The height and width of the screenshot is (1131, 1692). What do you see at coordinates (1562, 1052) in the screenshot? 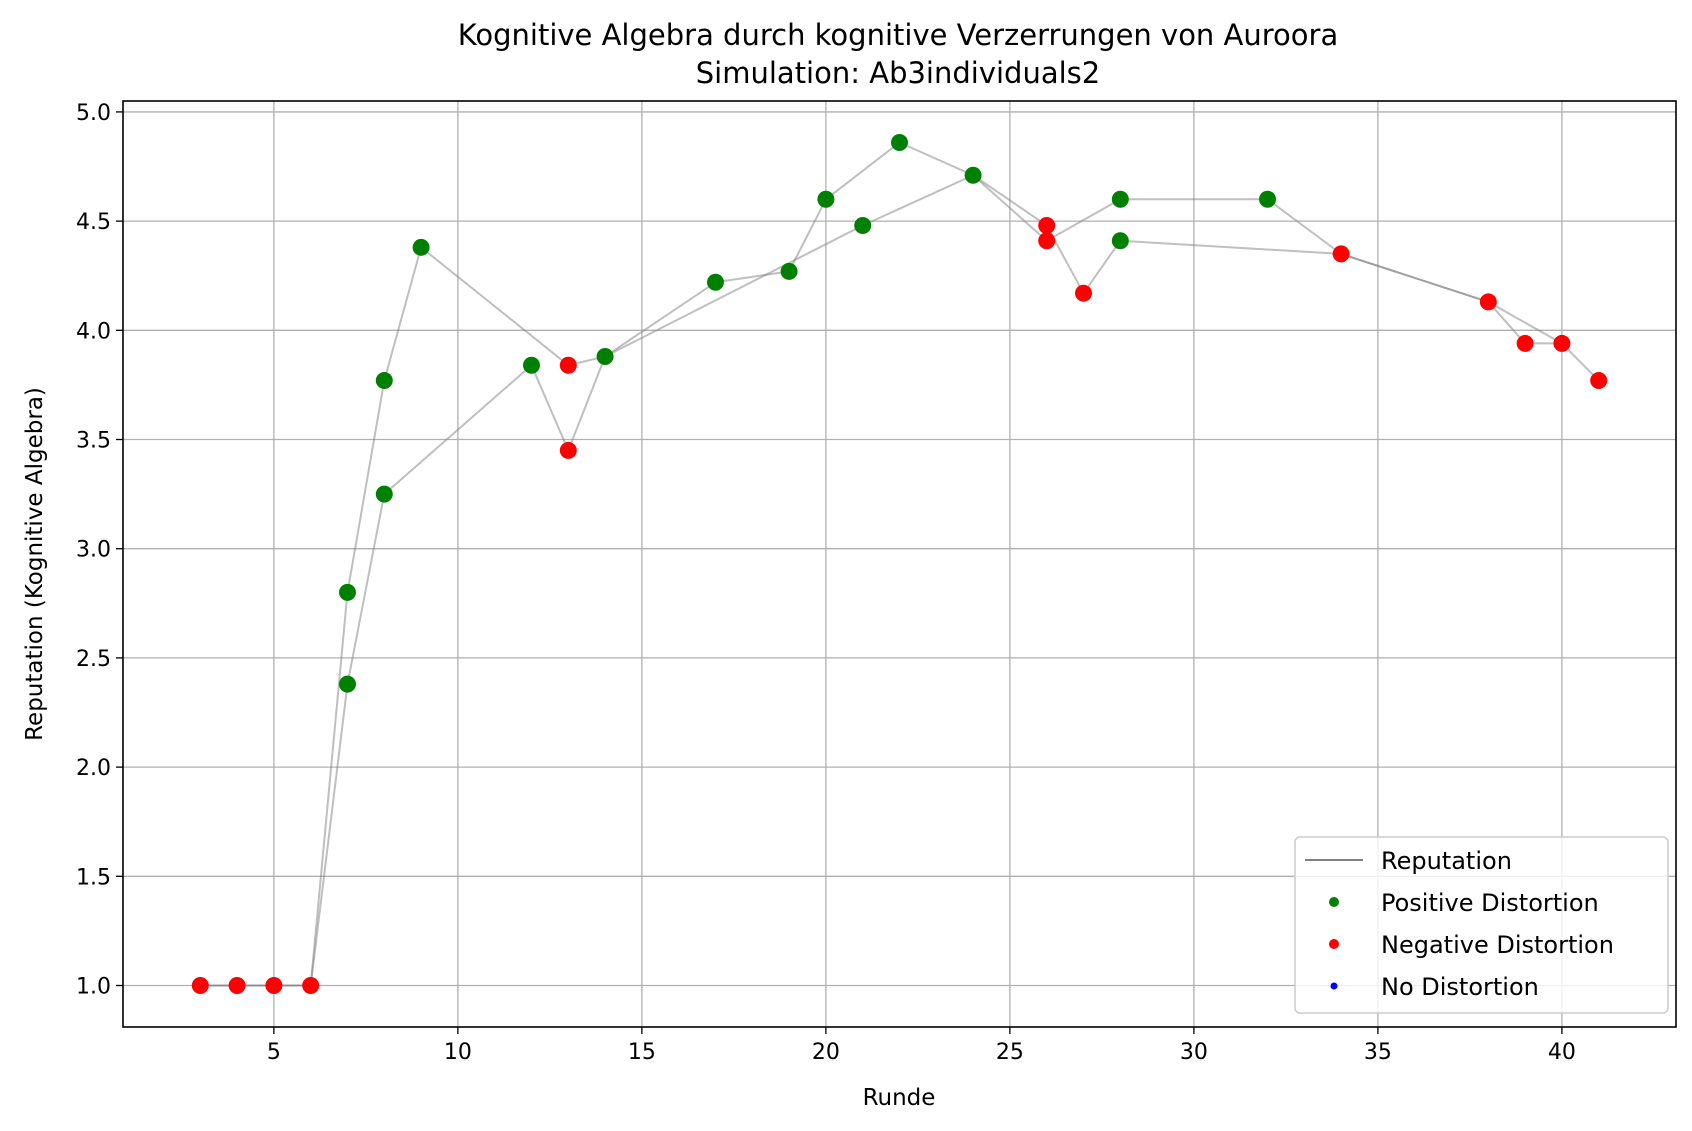
I see `x-tick-label: 40` at bounding box center [1562, 1052].